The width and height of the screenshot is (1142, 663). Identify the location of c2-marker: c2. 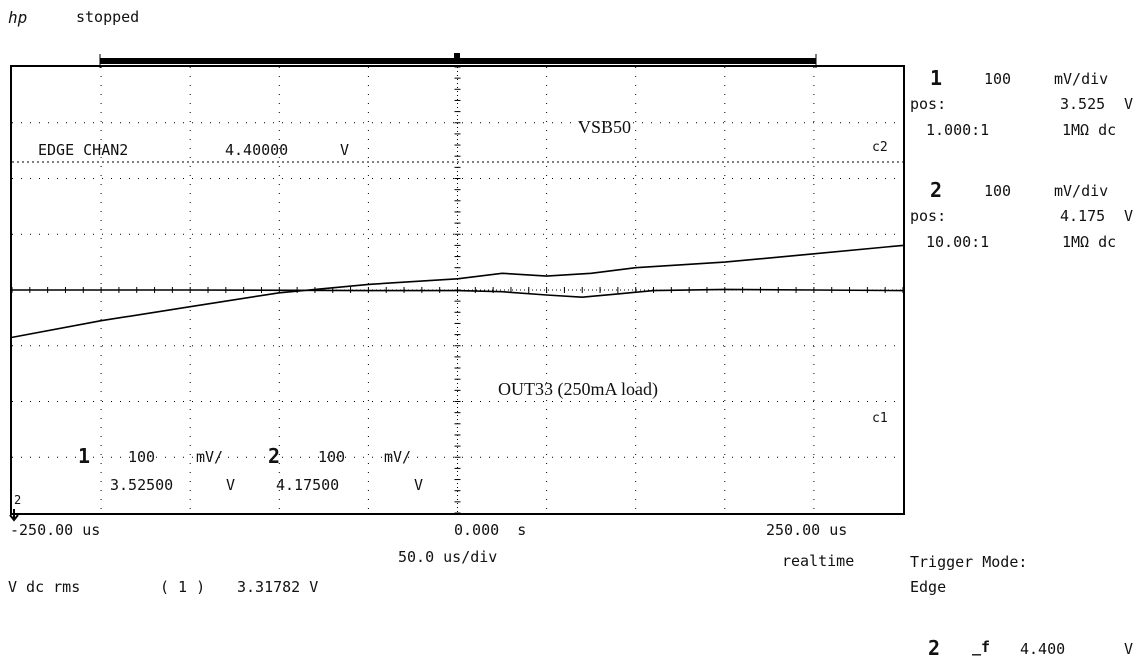
(880, 147).